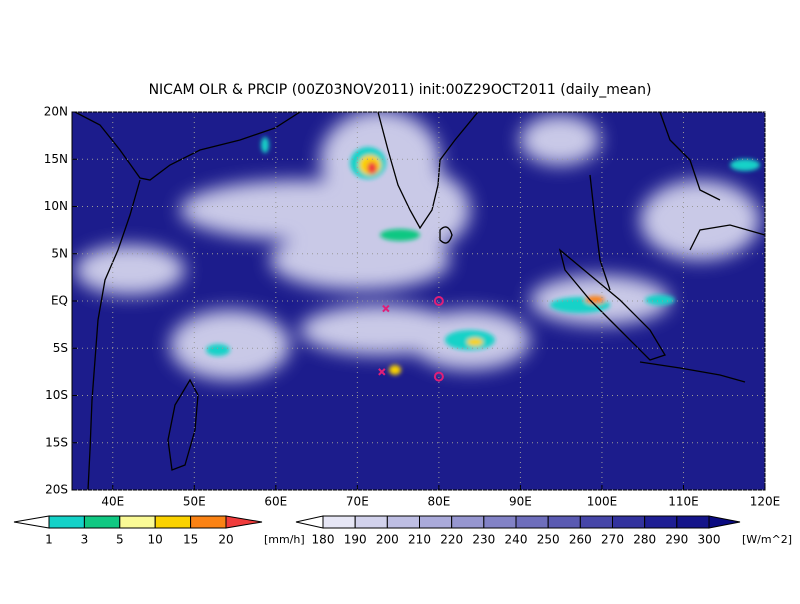 This screenshot has height=604, width=800. What do you see at coordinates (56, 490) in the screenshot?
I see `y-tick-label: 20S` at bounding box center [56, 490].